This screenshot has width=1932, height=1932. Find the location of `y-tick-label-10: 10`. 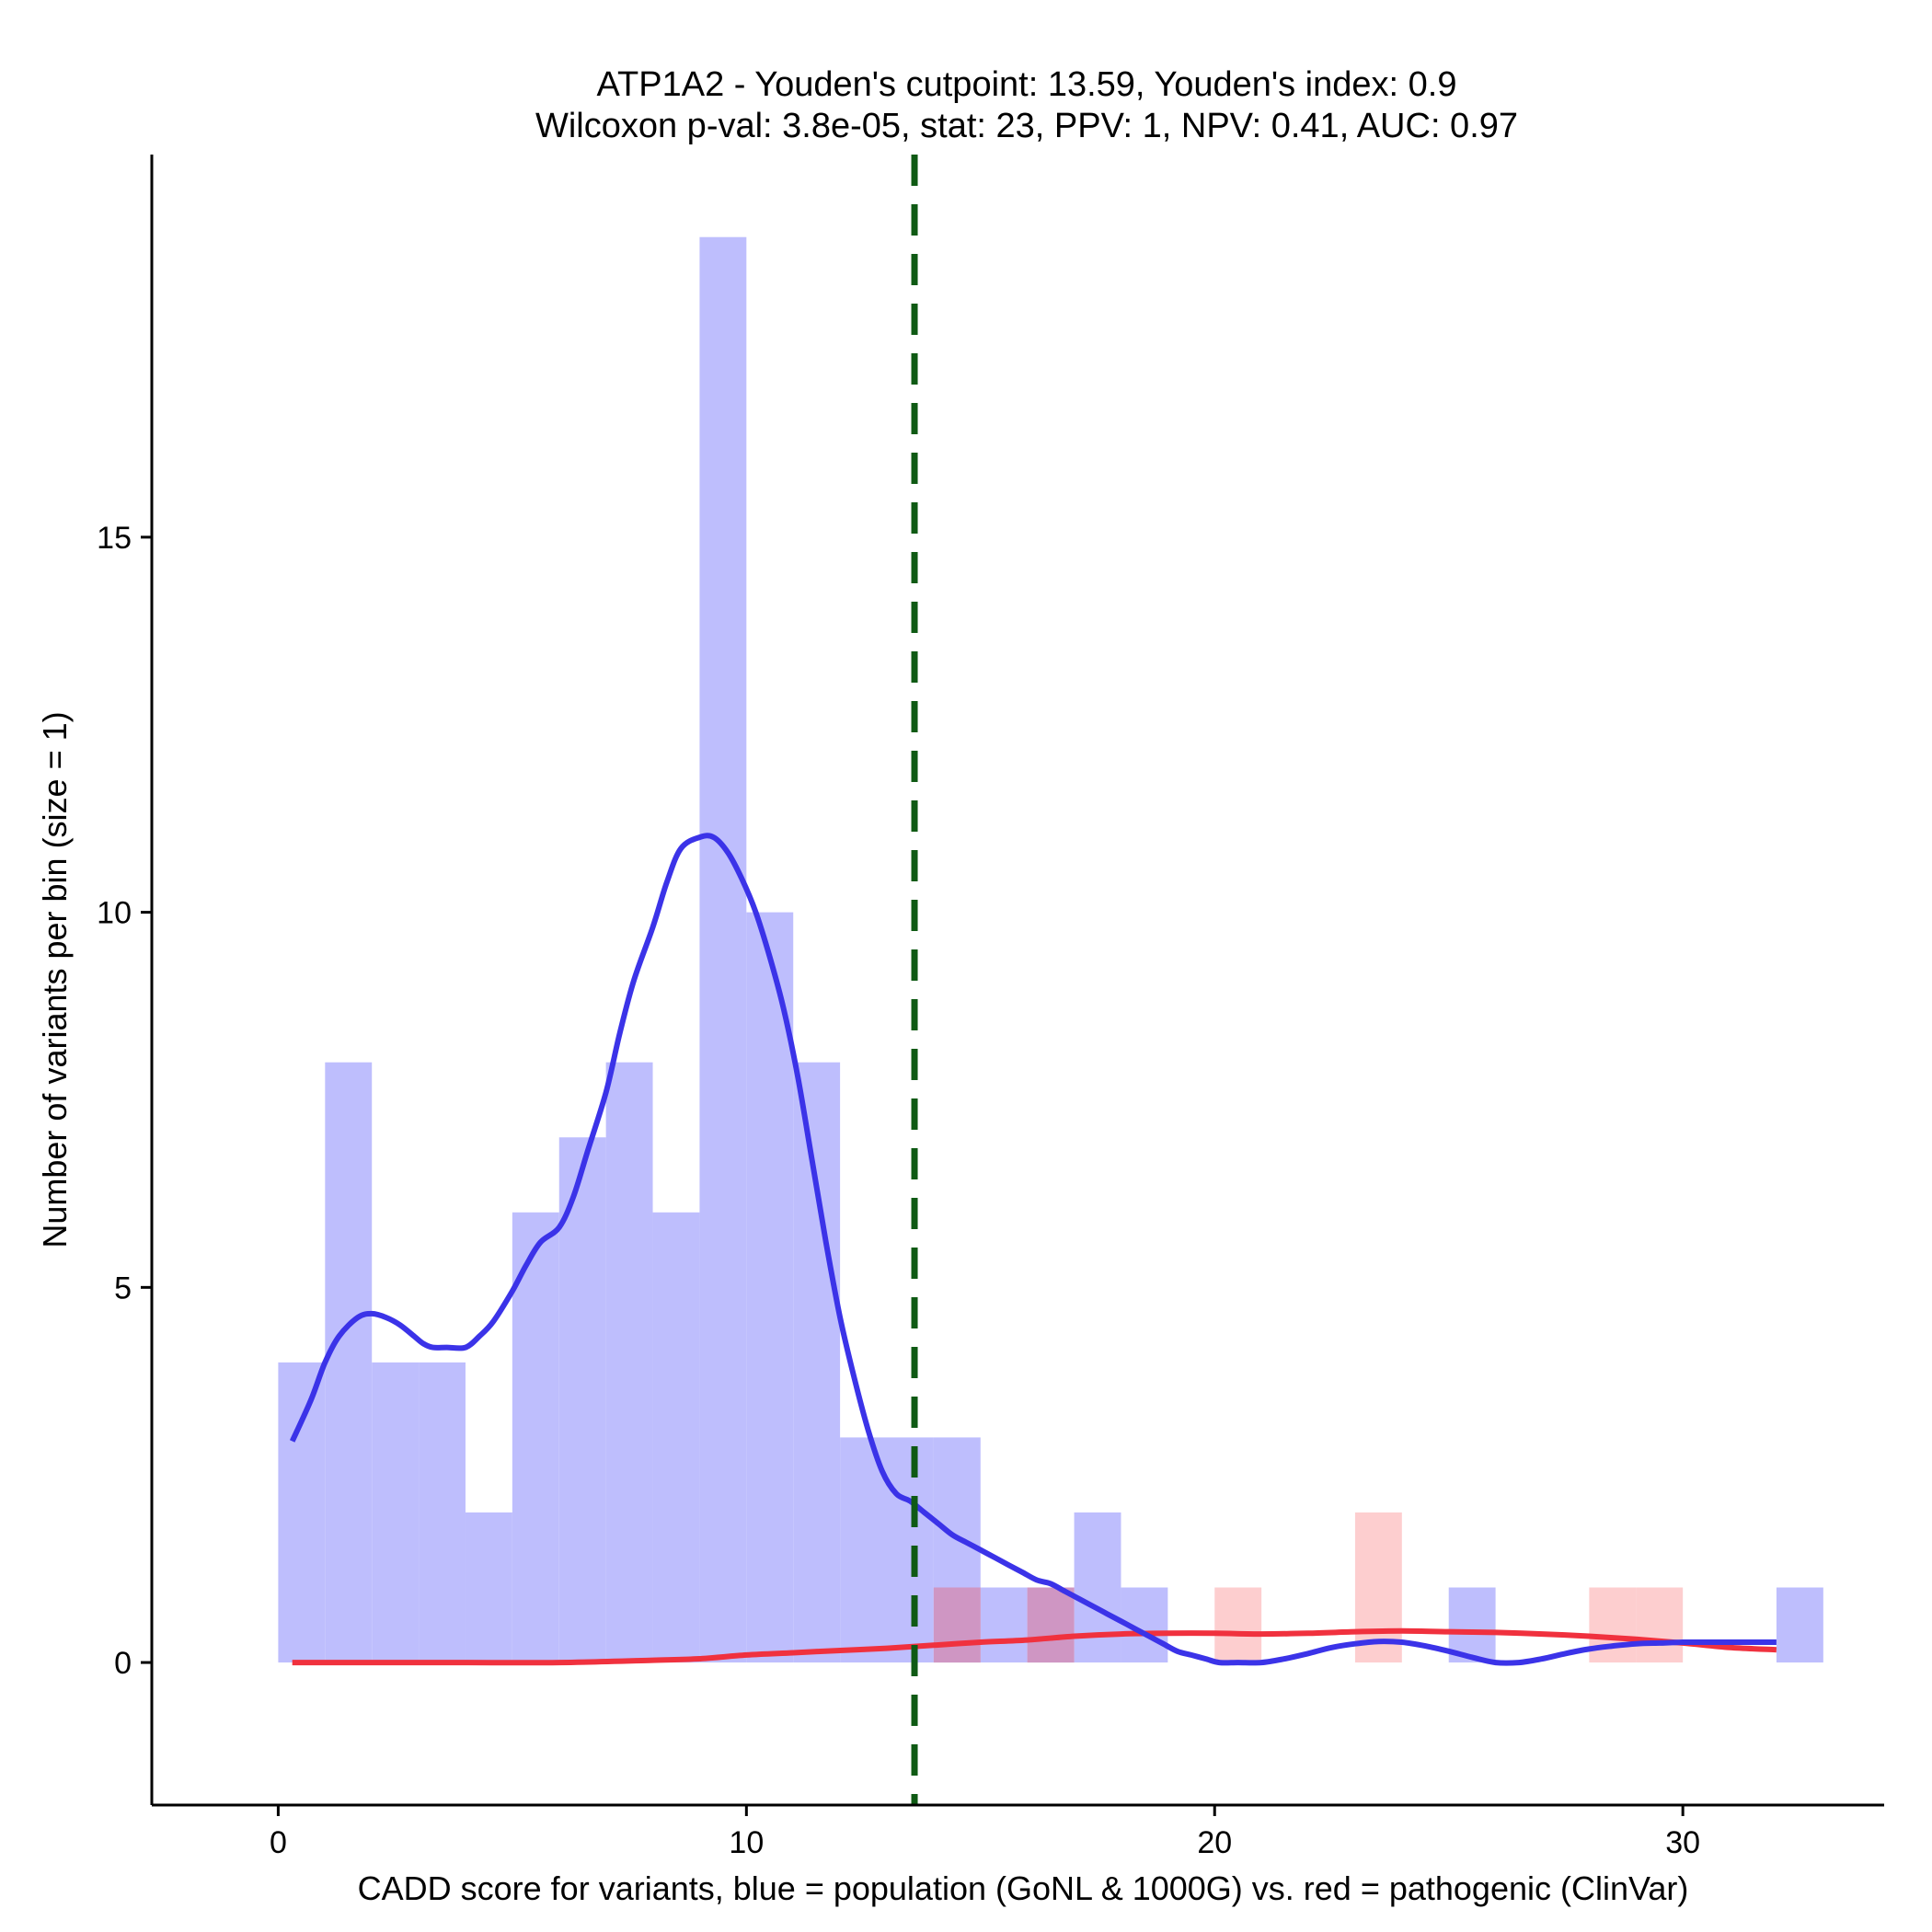

y-tick-label-10: 10 is located at coordinates (114, 913).